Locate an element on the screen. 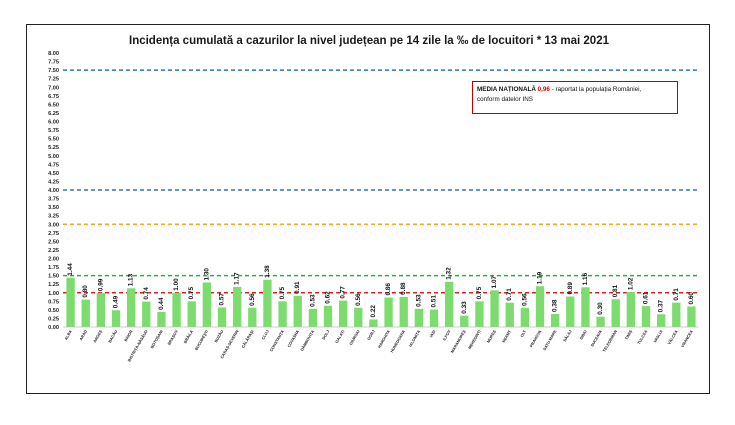 The image size is (735, 425). category-label: CĂLĂRAȘI is located at coordinates (247, 339).